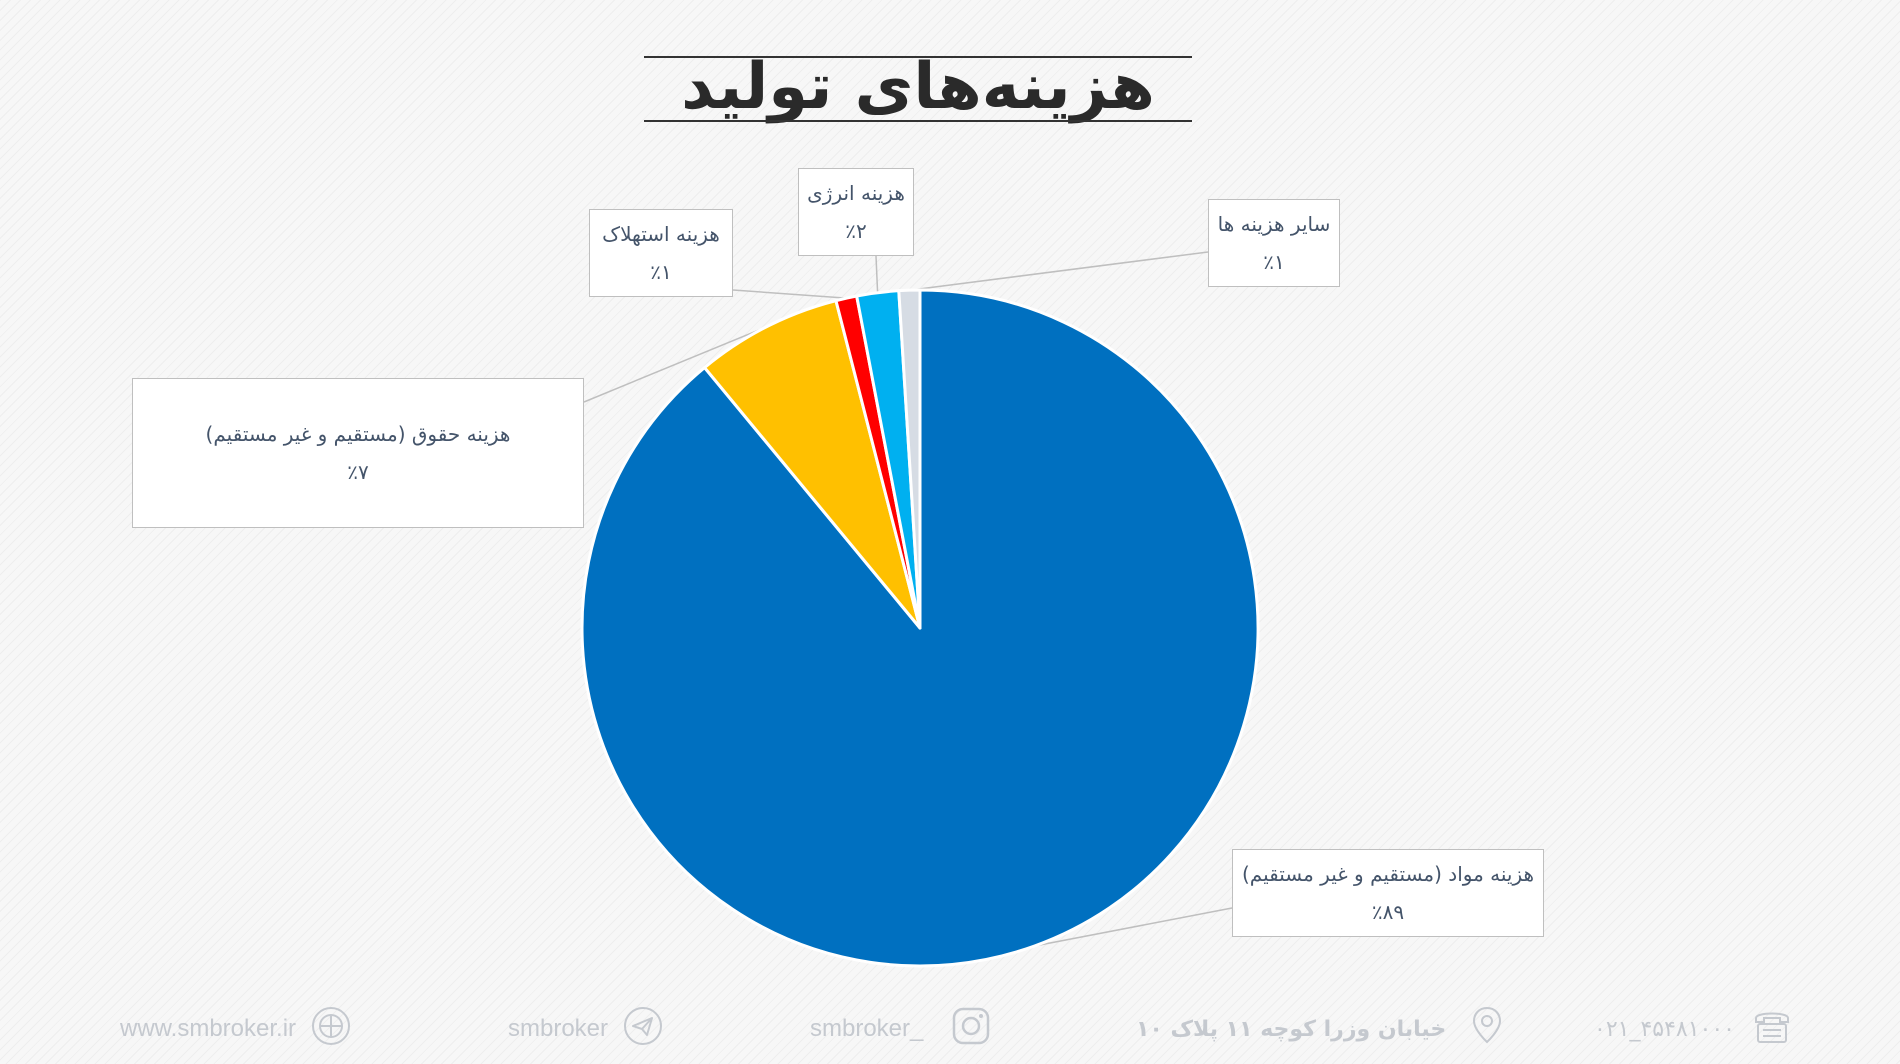 The width and height of the screenshot is (1900, 1064). I want to click on footer-telegram-text: smbroker, so click(558, 1028).